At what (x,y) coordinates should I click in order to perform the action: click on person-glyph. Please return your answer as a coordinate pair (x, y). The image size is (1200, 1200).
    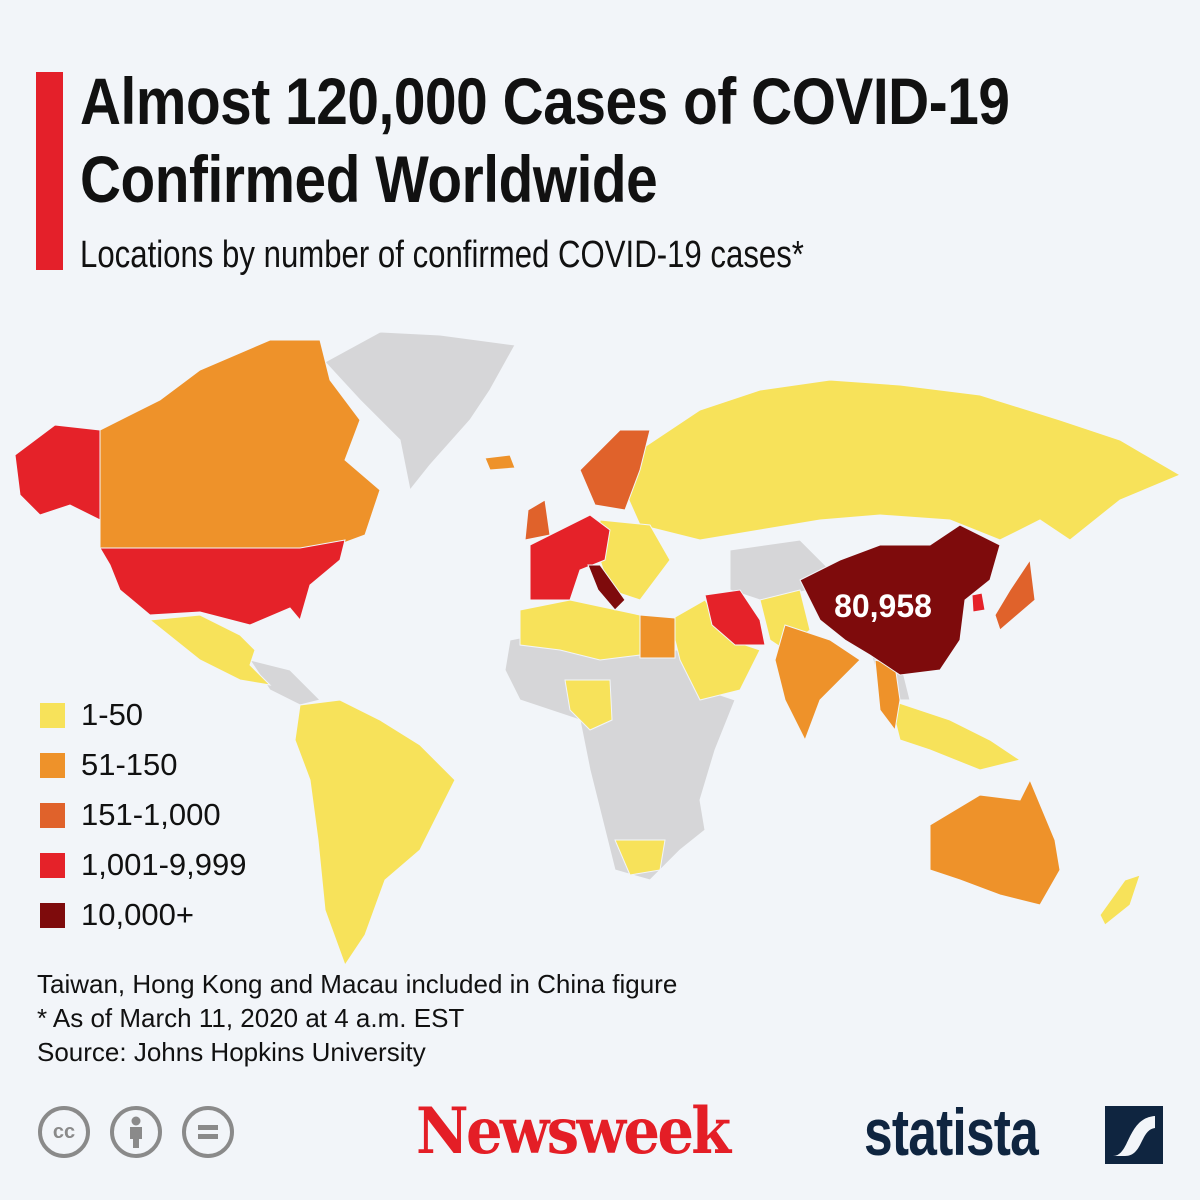
    Looking at the image, I should click on (136, 1132).